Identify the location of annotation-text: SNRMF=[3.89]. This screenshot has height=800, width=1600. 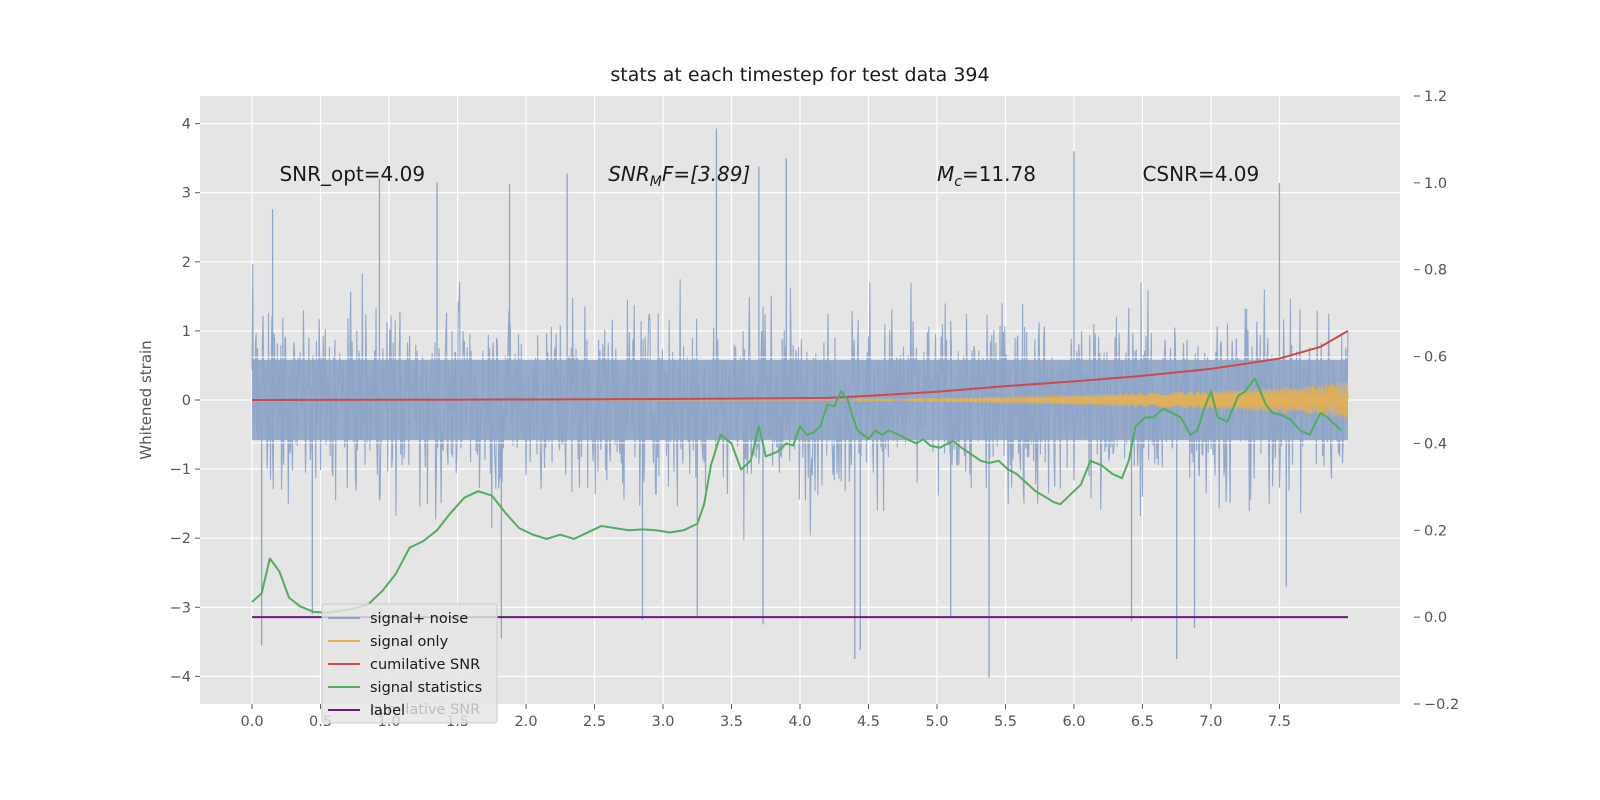
(679, 176).